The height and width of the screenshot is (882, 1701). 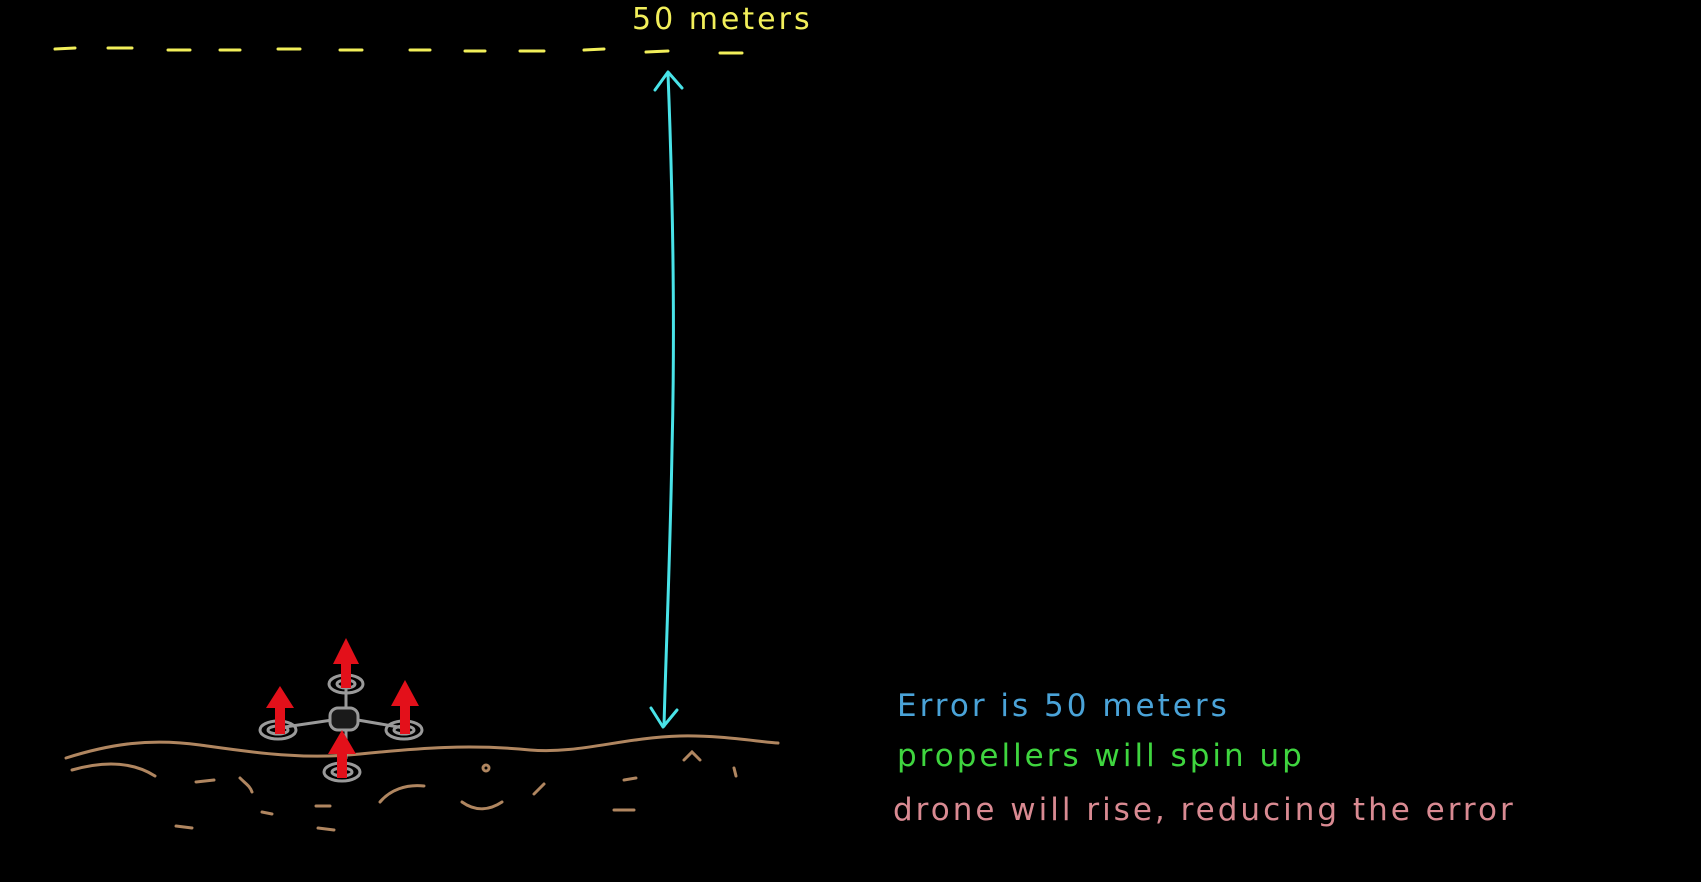 What do you see at coordinates (666, 399) in the screenshot?
I see `distance-arrow` at bounding box center [666, 399].